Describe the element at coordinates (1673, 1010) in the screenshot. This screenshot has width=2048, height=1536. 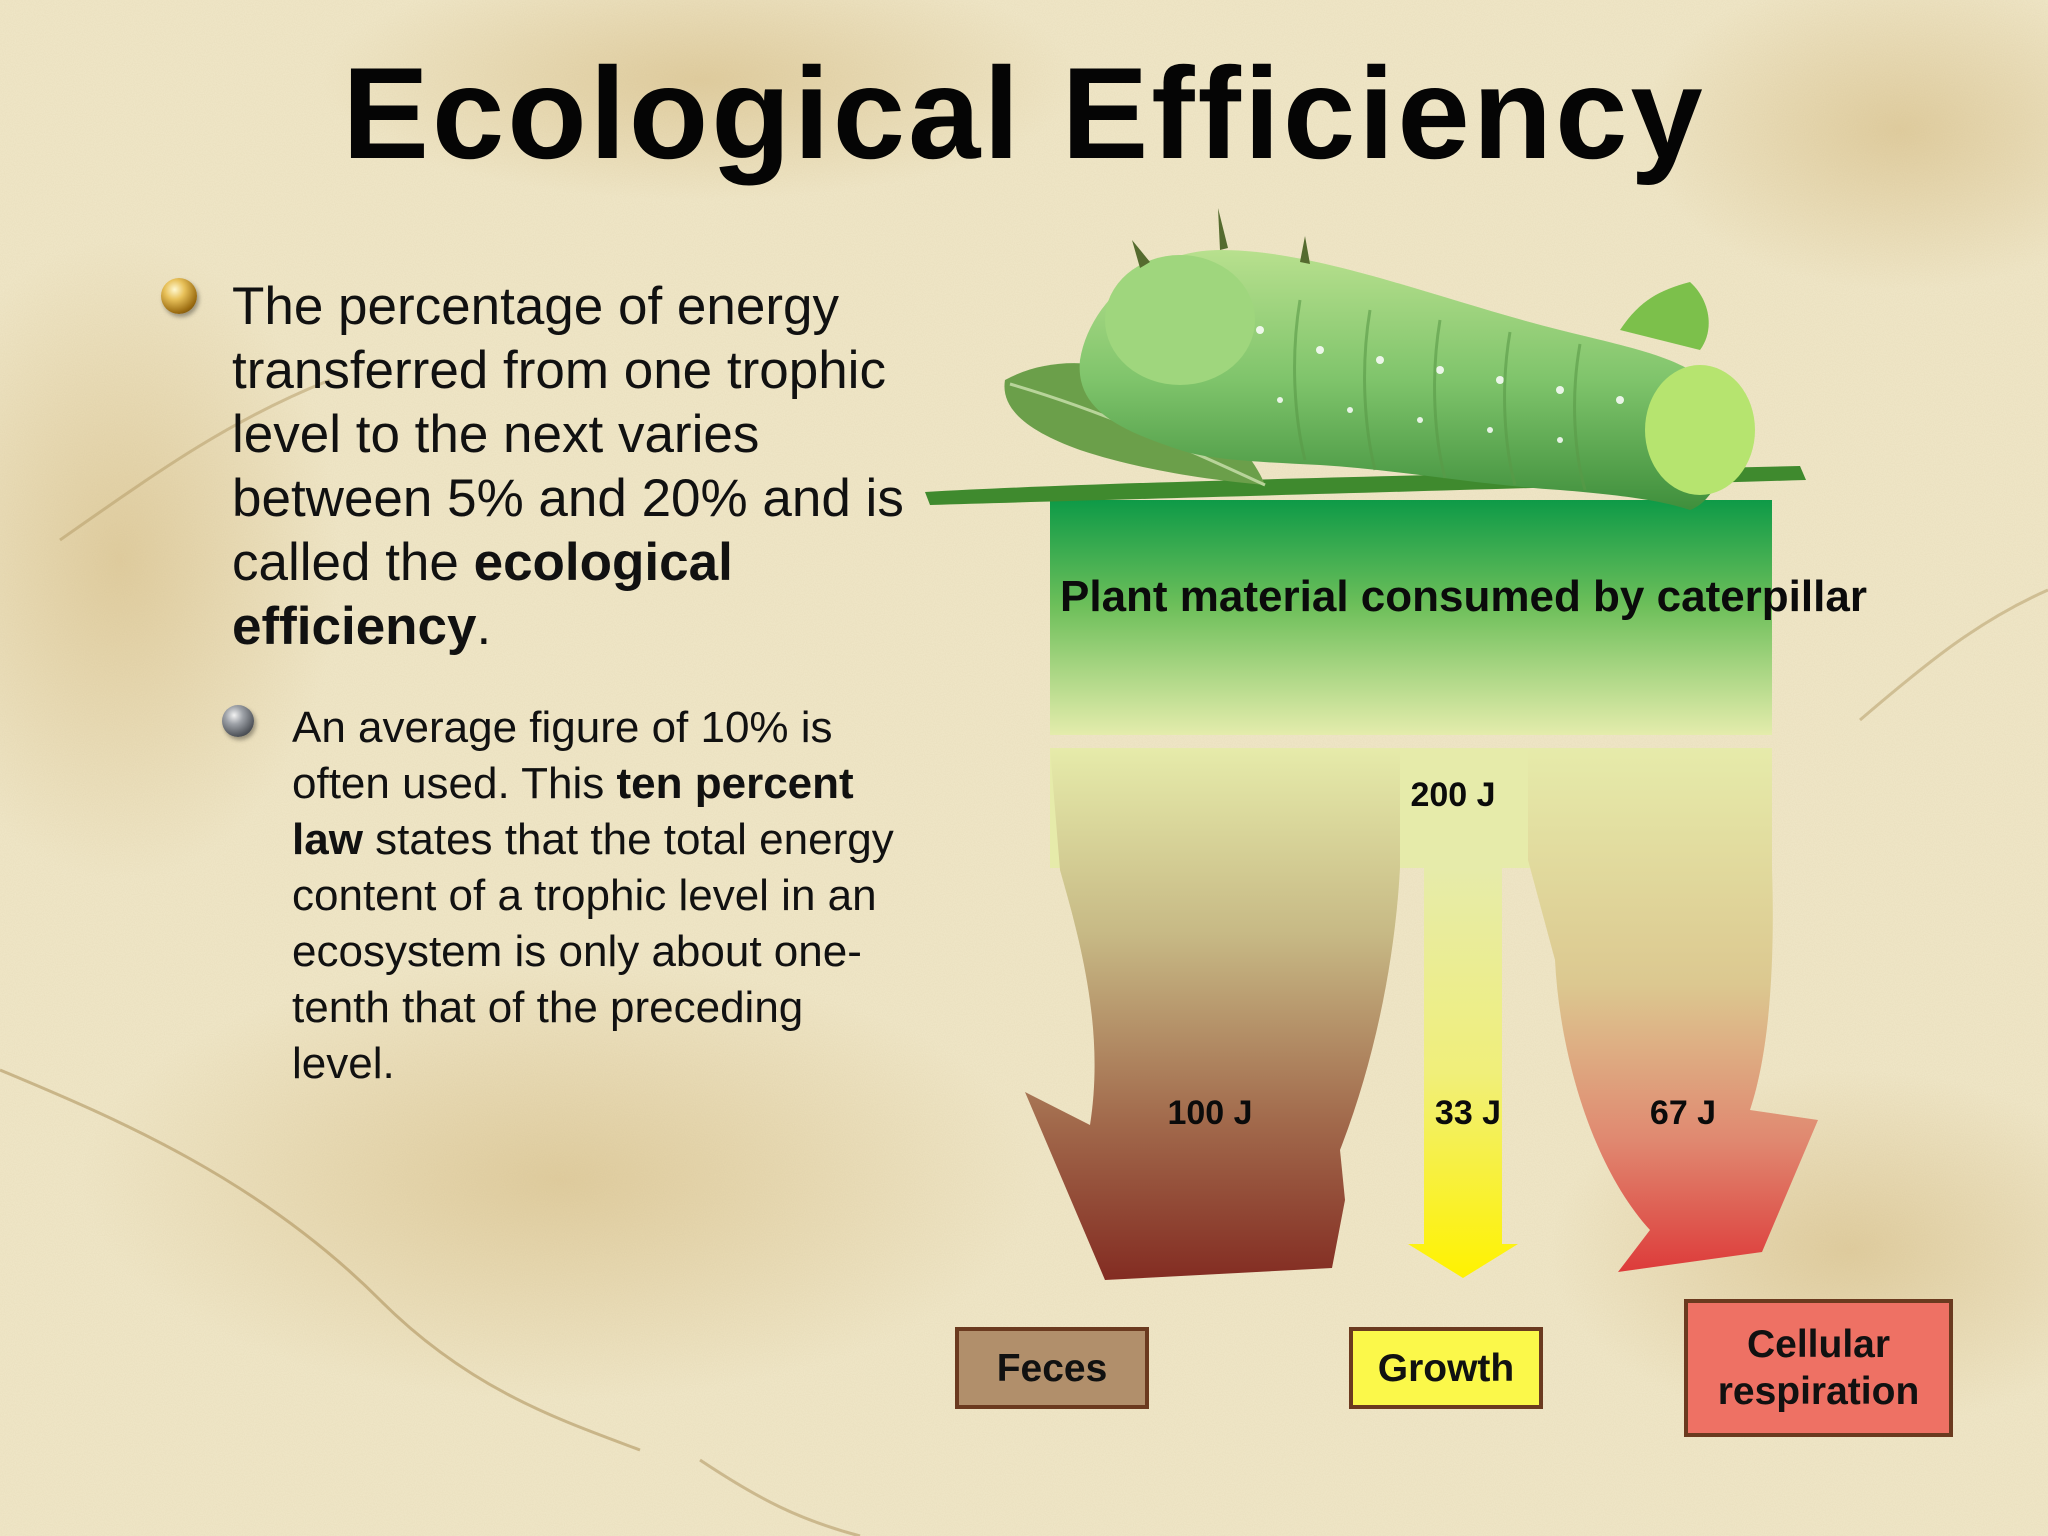
I see `respiration-flow-arrow` at that location.